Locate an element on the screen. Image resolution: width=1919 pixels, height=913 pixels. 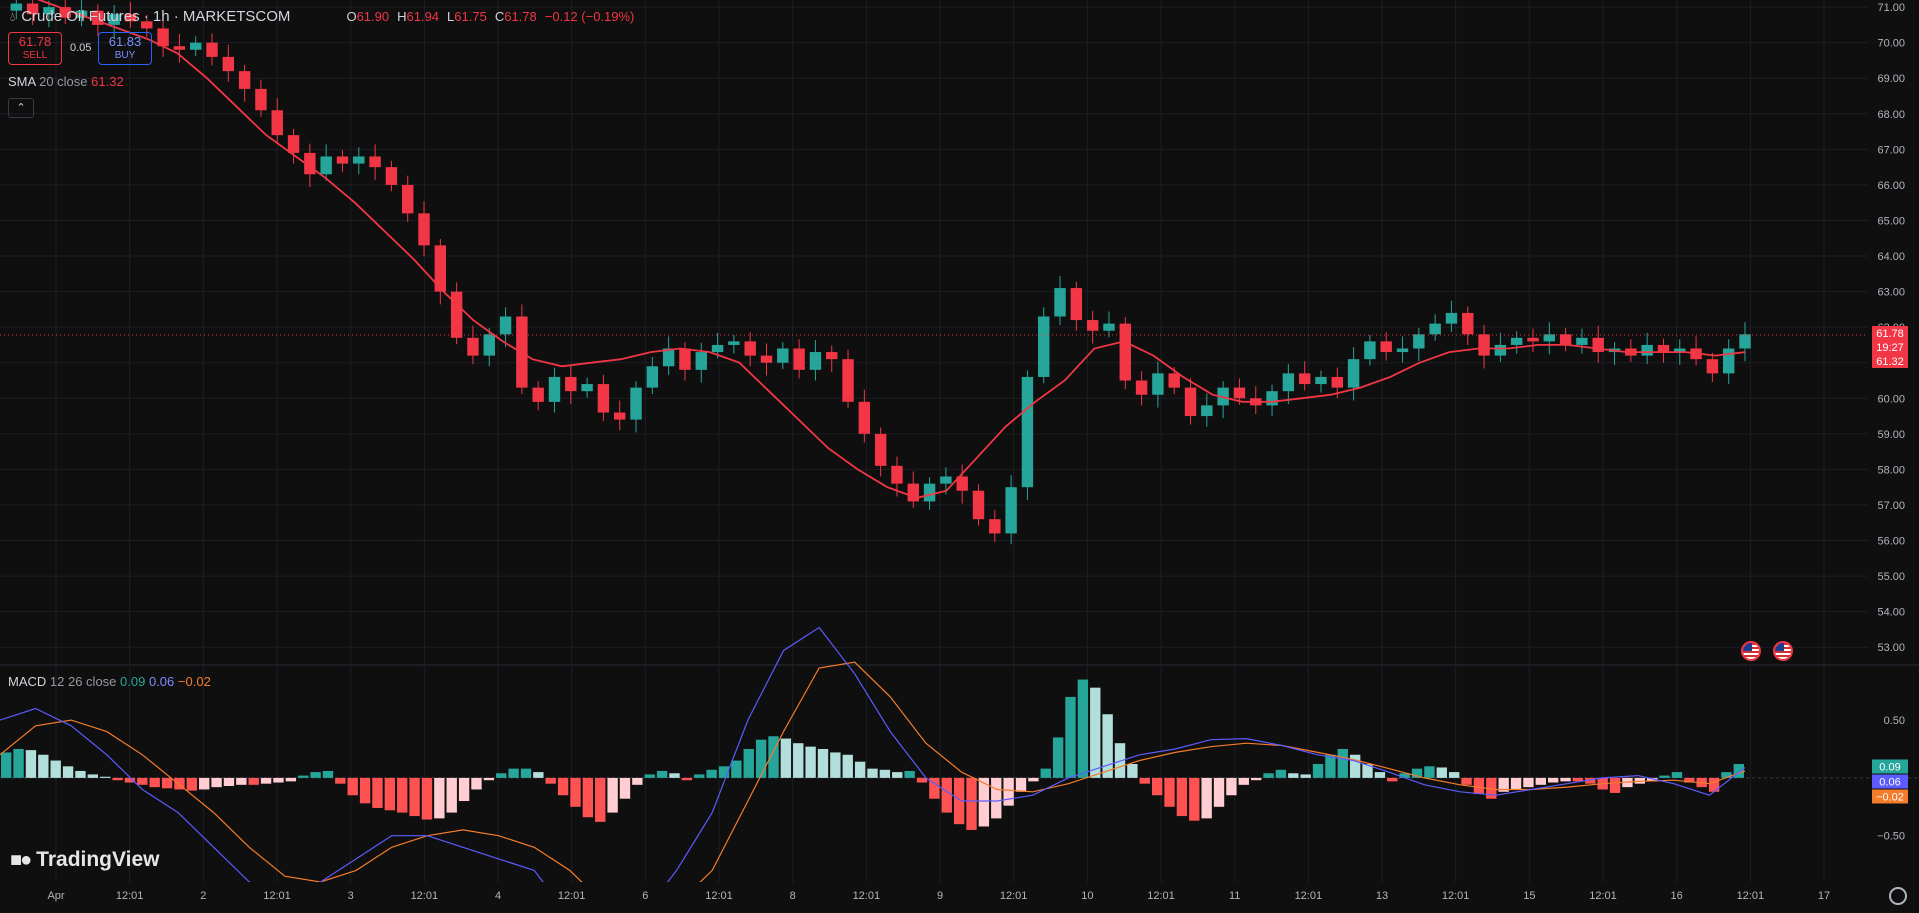
buy-button: 61.83 BUY is located at coordinates (125, 48).